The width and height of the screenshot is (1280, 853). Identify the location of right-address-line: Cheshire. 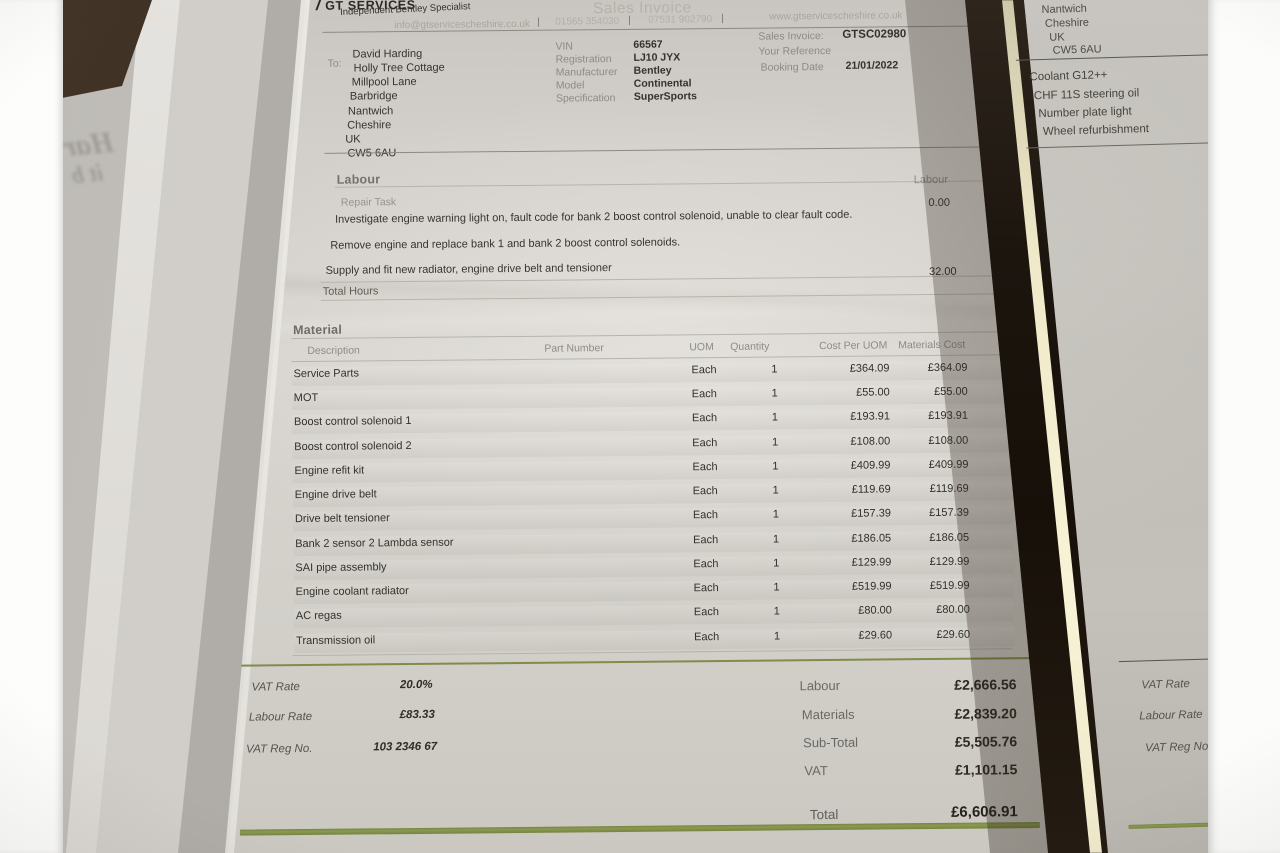
(1067, 23).